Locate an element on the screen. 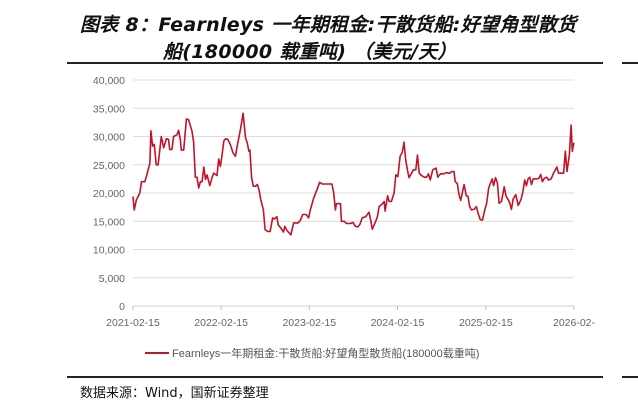 The width and height of the screenshot is (638, 408). top-rule-right-fragment is located at coordinates (630, 63).